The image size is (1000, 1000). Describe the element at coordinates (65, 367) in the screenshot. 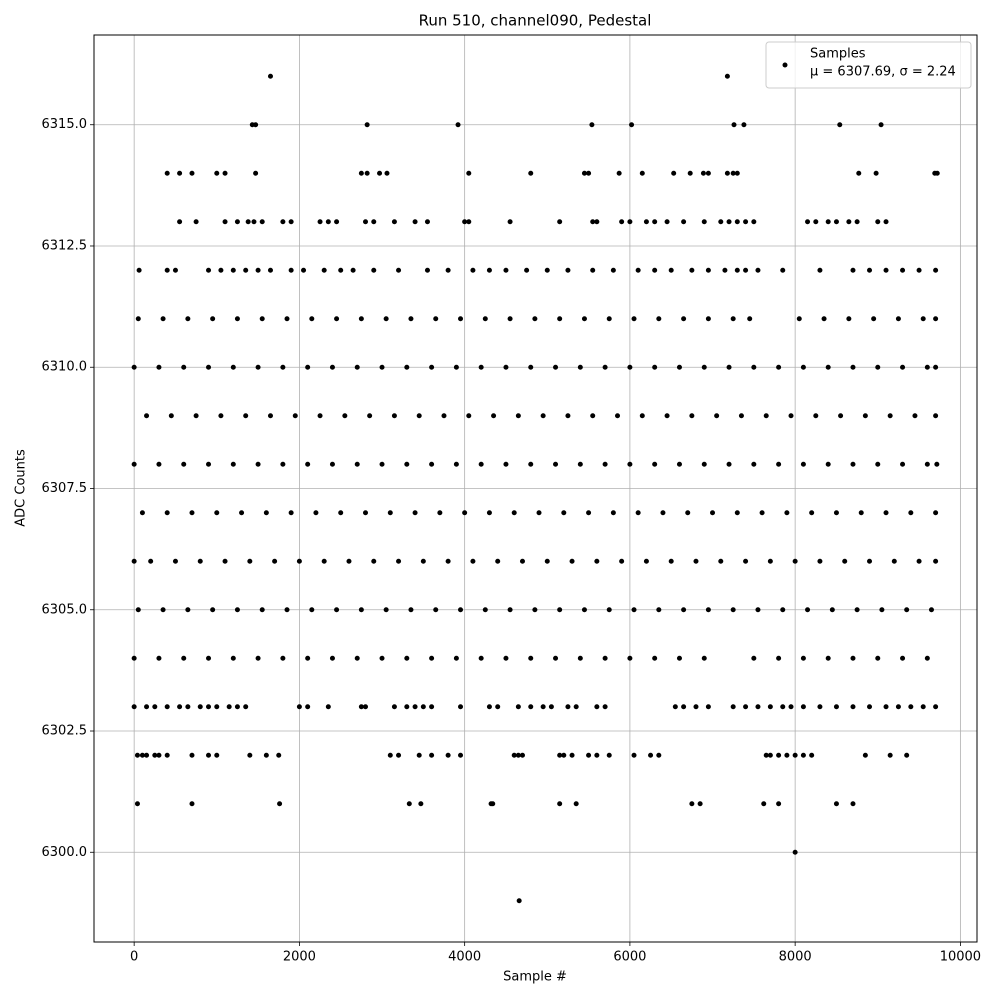

I see `y-tick-label: 6310.0` at that location.